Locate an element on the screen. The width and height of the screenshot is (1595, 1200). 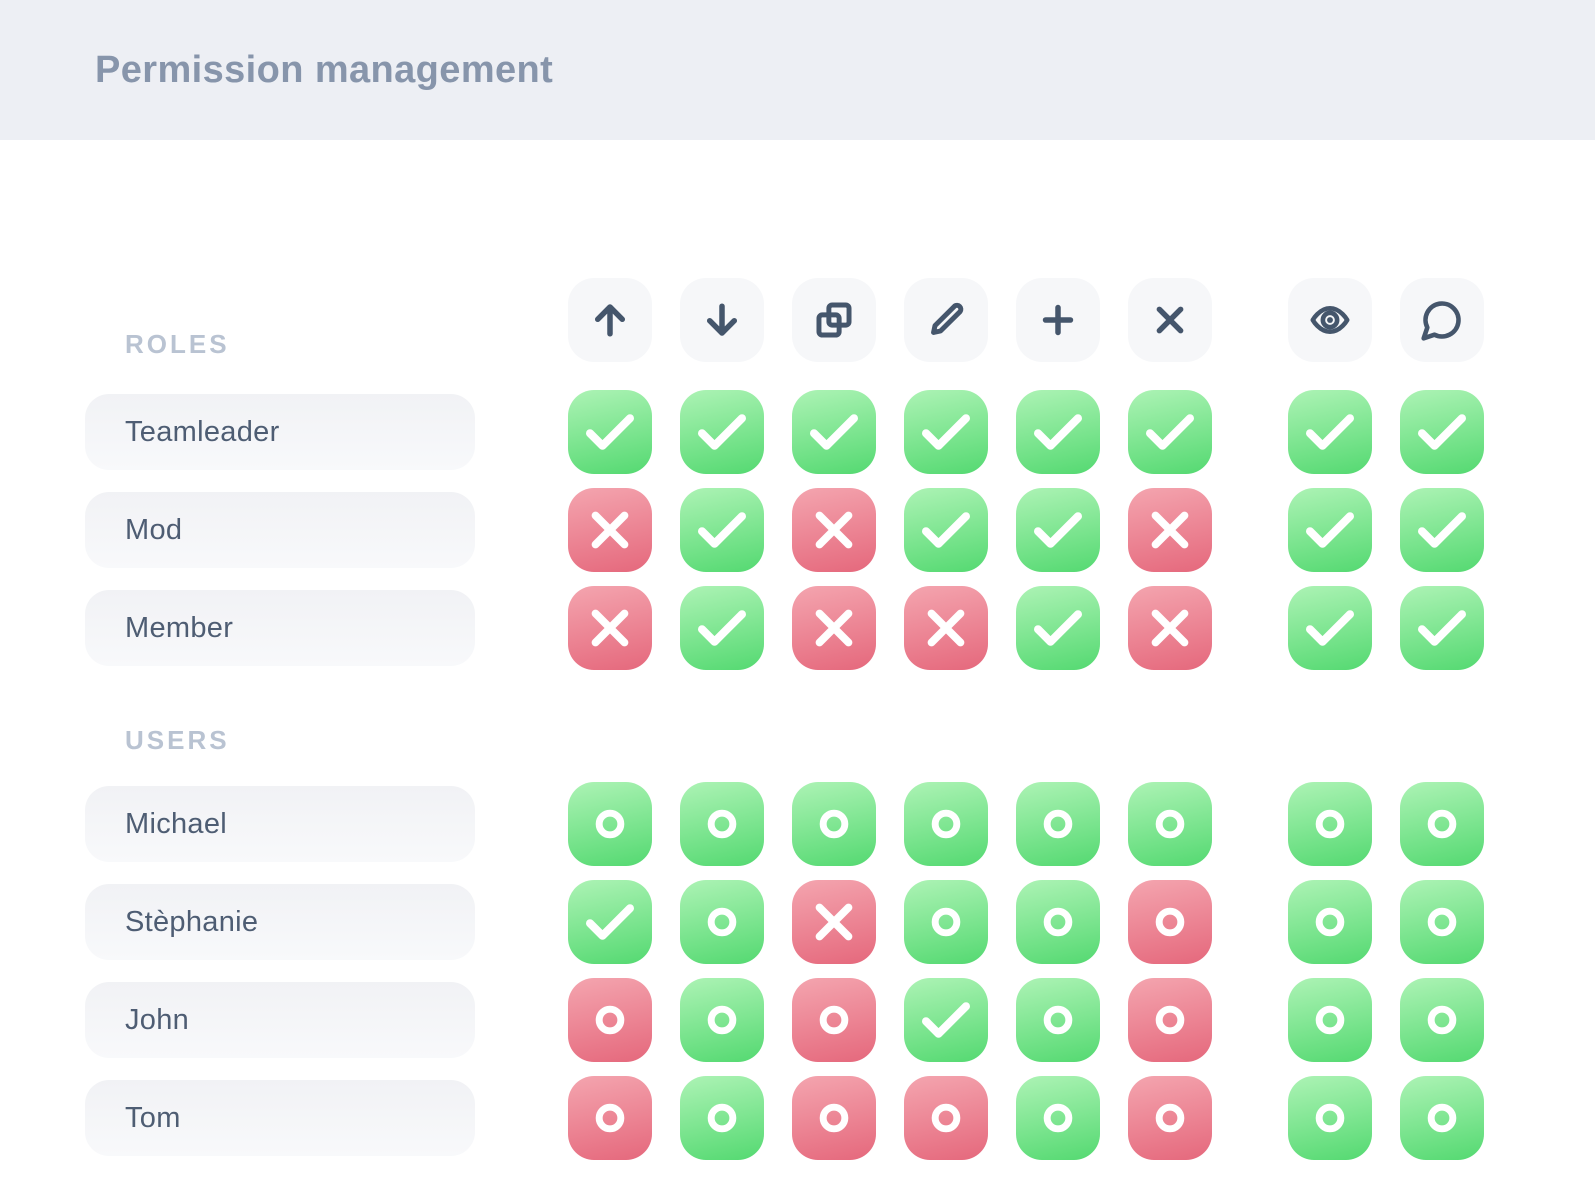
delete-column-button is located at coordinates (1170, 320).